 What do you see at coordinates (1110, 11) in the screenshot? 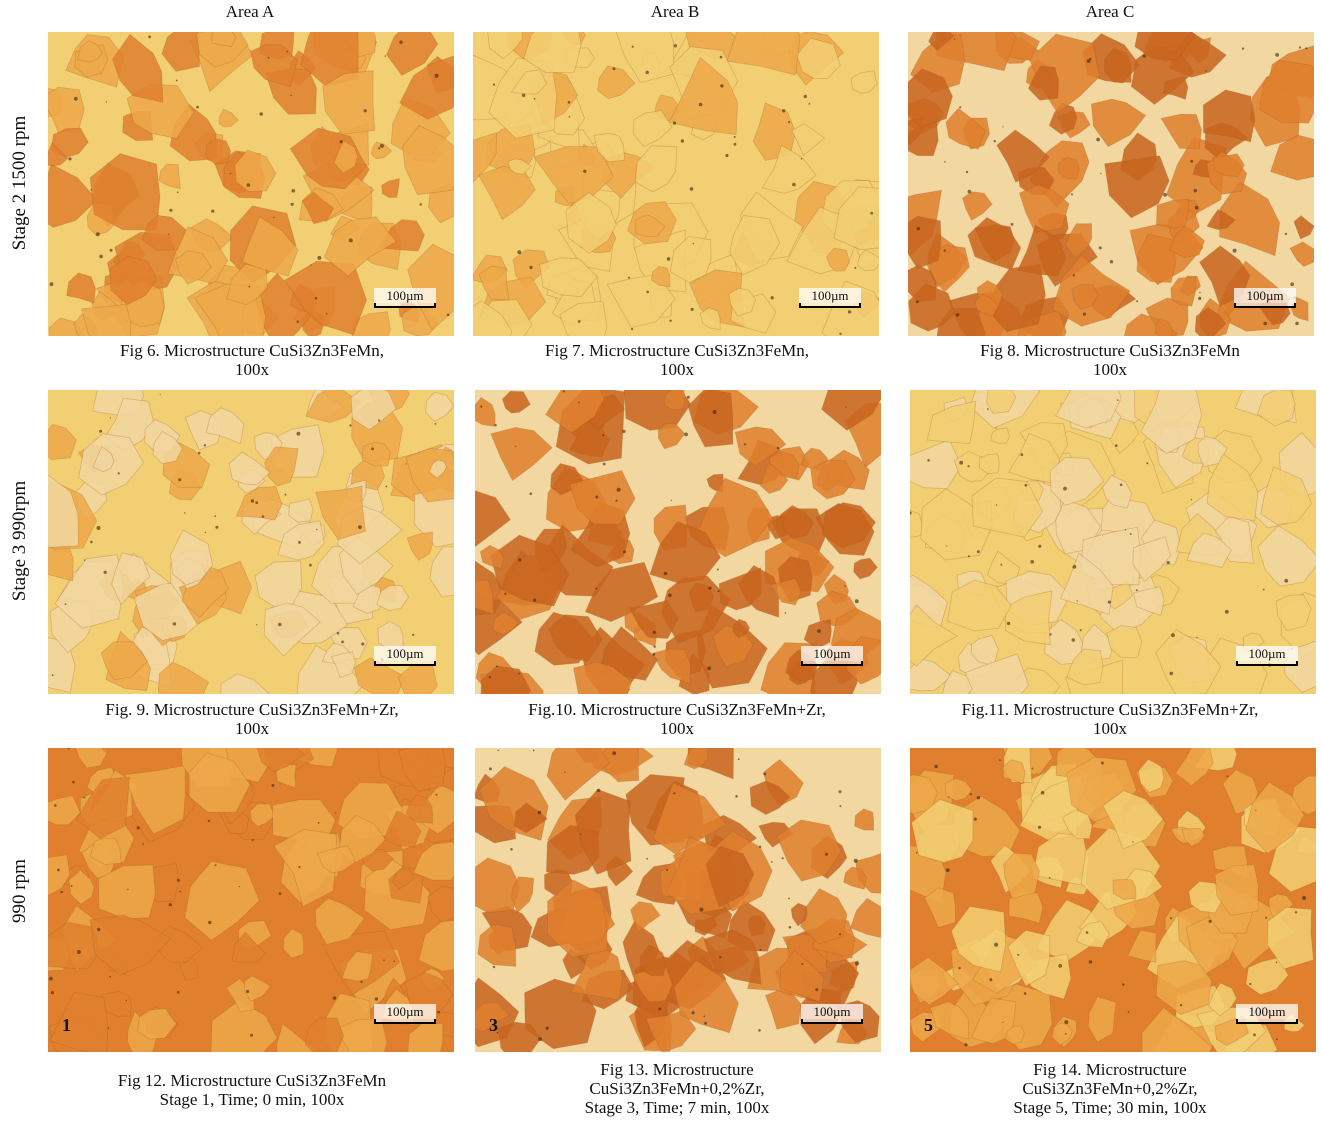
I see `column-header-area-c: Area C` at bounding box center [1110, 11].